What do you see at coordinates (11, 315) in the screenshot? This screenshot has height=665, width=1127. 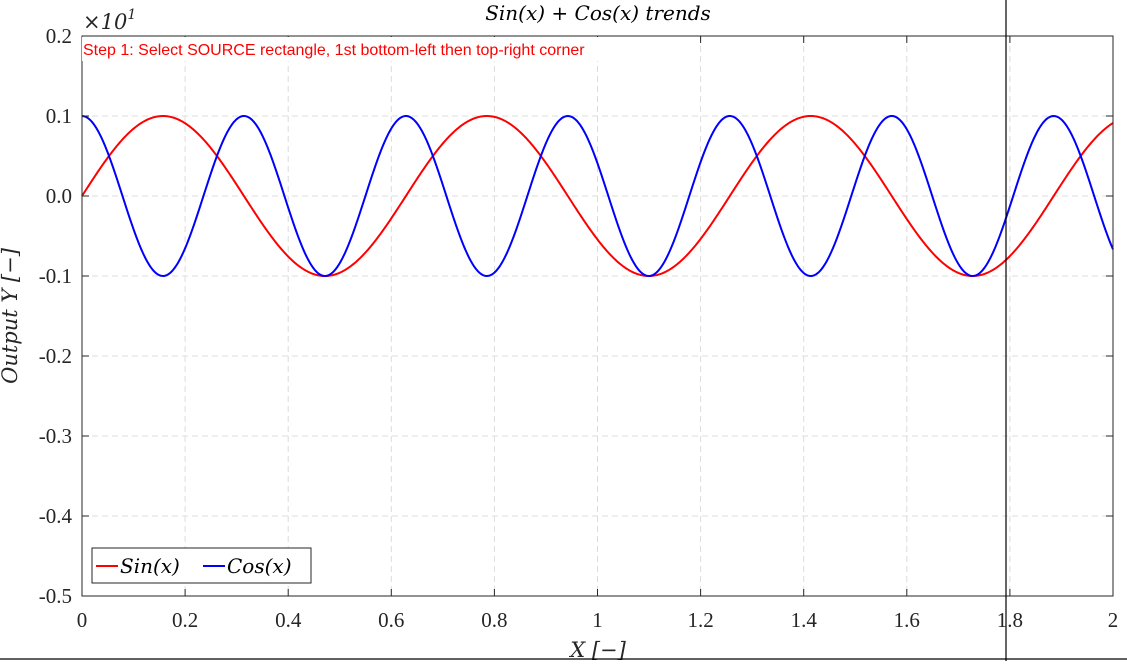 I see `y-axis-label: Output Y [−]` at bounding box center [11, 315].